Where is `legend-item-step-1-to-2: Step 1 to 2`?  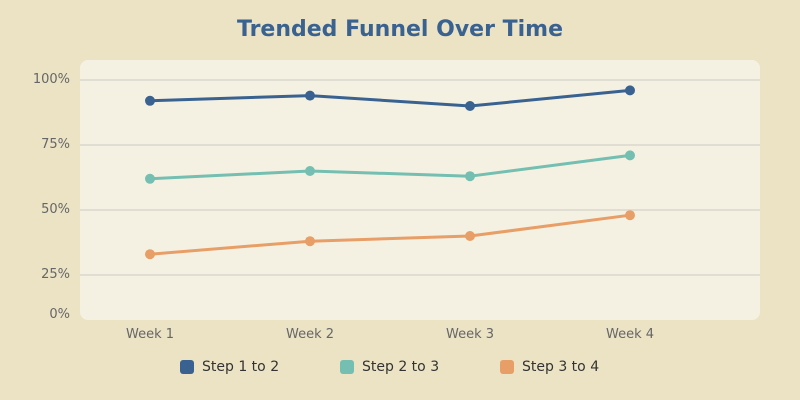
legend-item-step-1-to-2: Step 1 to 2 is located at coordinates (229, 367).